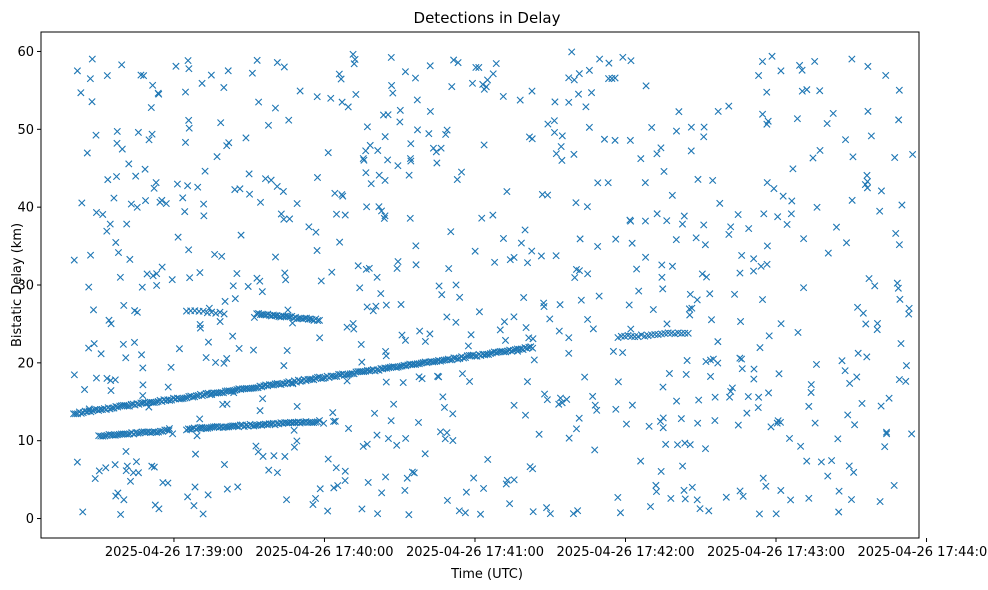  What do you see at coordinates (25, 286) in the screenshot?
I see `y-tick-label: 30` at bounding box center [25, 286].